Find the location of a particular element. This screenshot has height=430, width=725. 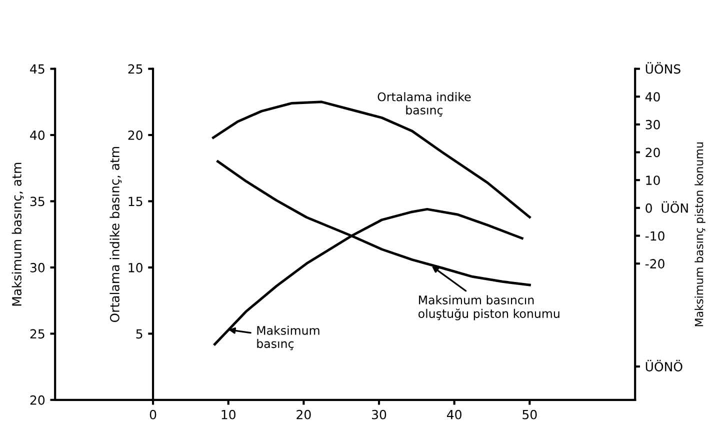

y2-tick-label: 10 is located at coordinates (135, 267).